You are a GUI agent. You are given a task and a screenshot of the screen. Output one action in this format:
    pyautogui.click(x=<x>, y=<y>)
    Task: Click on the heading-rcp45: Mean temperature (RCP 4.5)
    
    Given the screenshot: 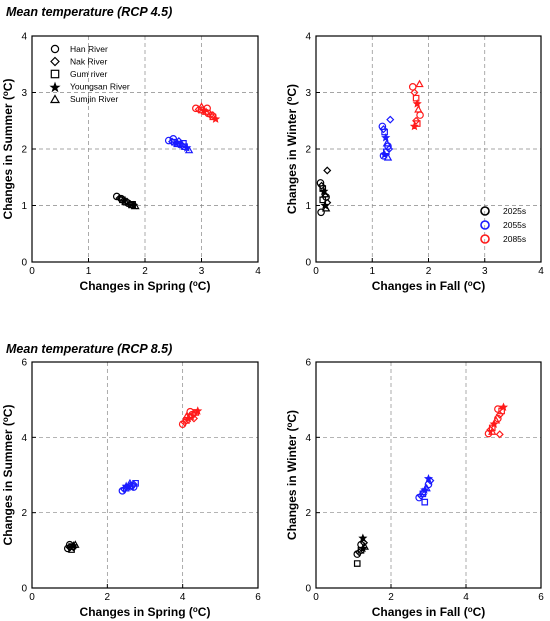 What is the action you would take?
    pyautogui.click(x=89, y=12)
    